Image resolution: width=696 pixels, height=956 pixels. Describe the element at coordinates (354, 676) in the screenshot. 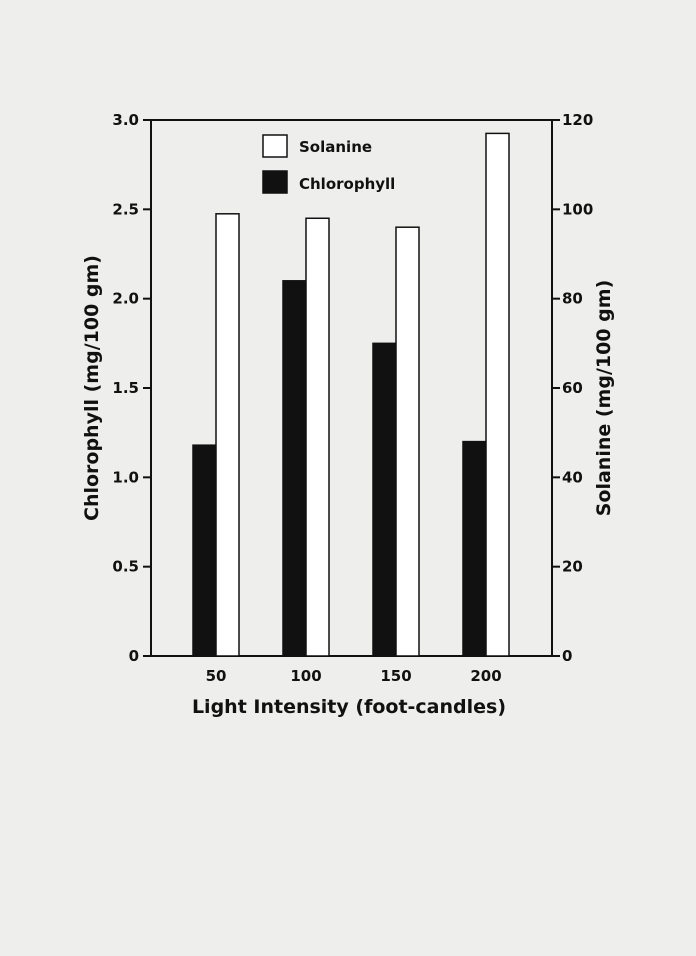

I see `x-axis-ticks: 50 100 150 200` at that location.